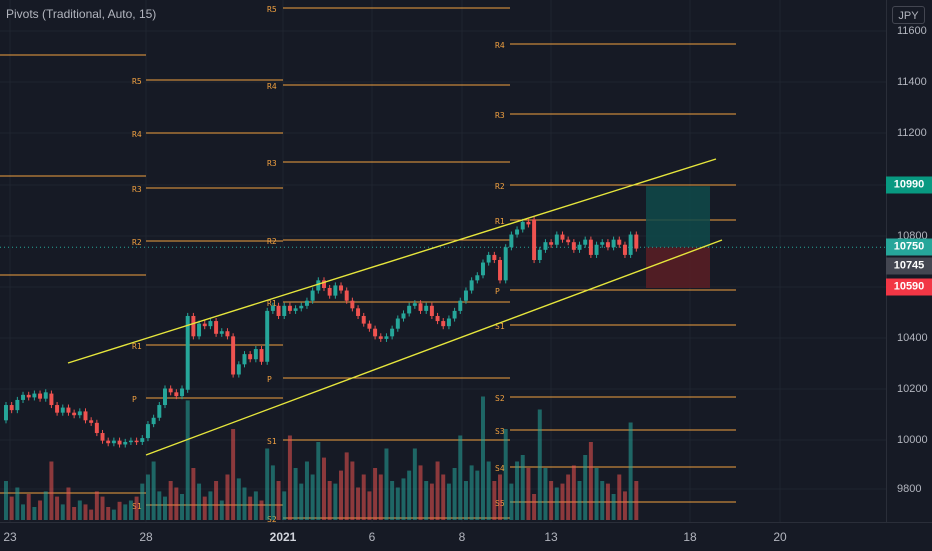 The height and width of the screenshot is (551, 932). What do you see at coordinates (678, 267) in the screenshot?
I see `stop-zone` at bounding box center [678, 267].